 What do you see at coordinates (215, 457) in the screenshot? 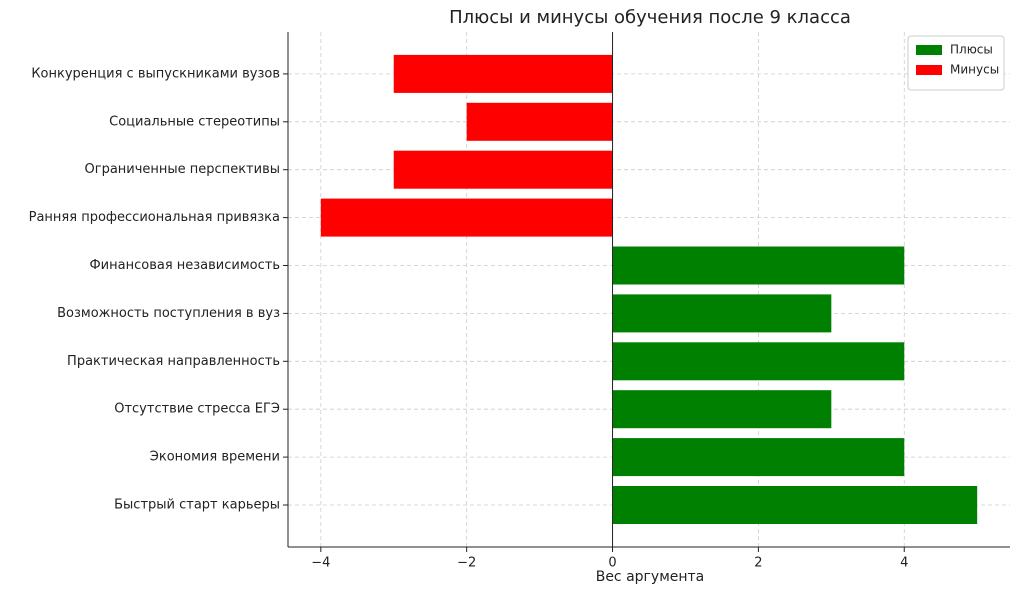
I see `y-tick-label: Экономия времени` at bounding box center [215, 457].